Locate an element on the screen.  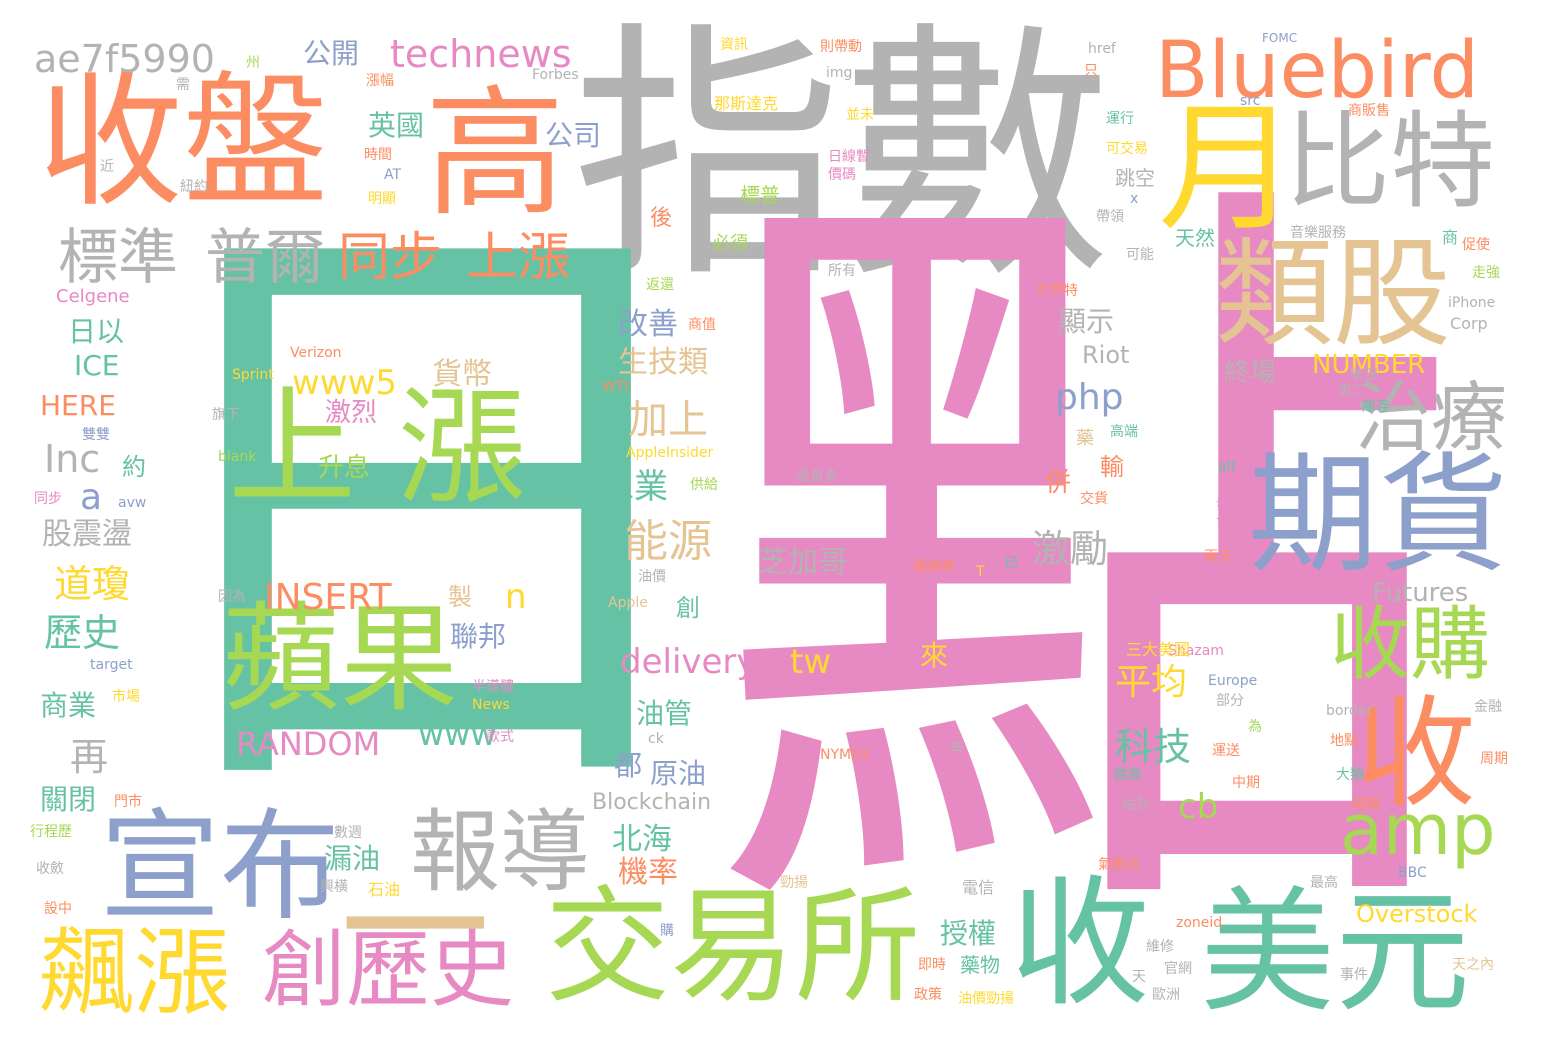
word: 中期 is located at coordinates (1246, 783).